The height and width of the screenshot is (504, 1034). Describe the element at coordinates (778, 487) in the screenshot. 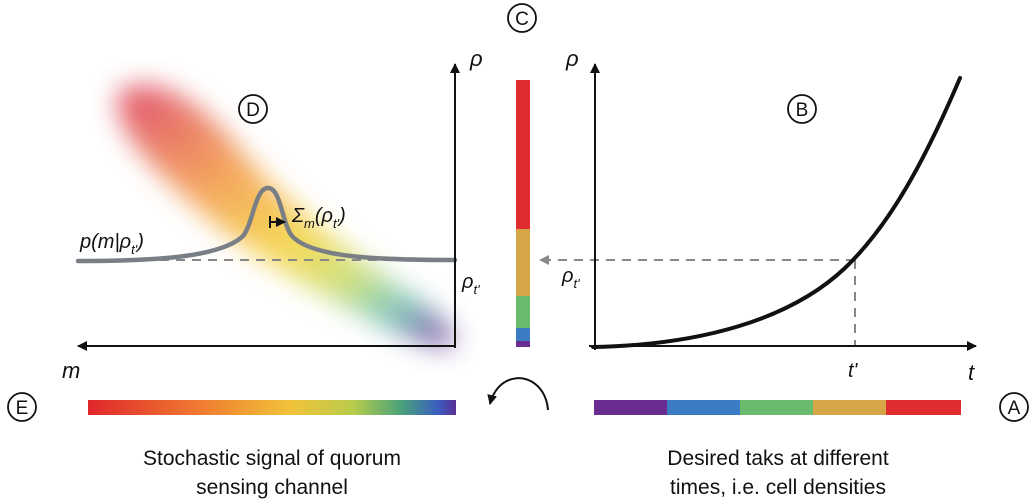

I see `right-caption-line2: times, i.e. cell densities` at that location.